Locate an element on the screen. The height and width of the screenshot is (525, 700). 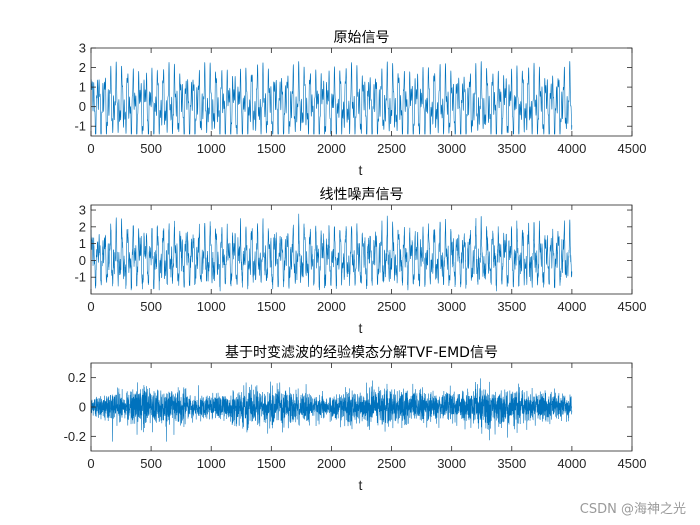
chart-title: 线性噪声信号 is located at coordinates (362, 195).